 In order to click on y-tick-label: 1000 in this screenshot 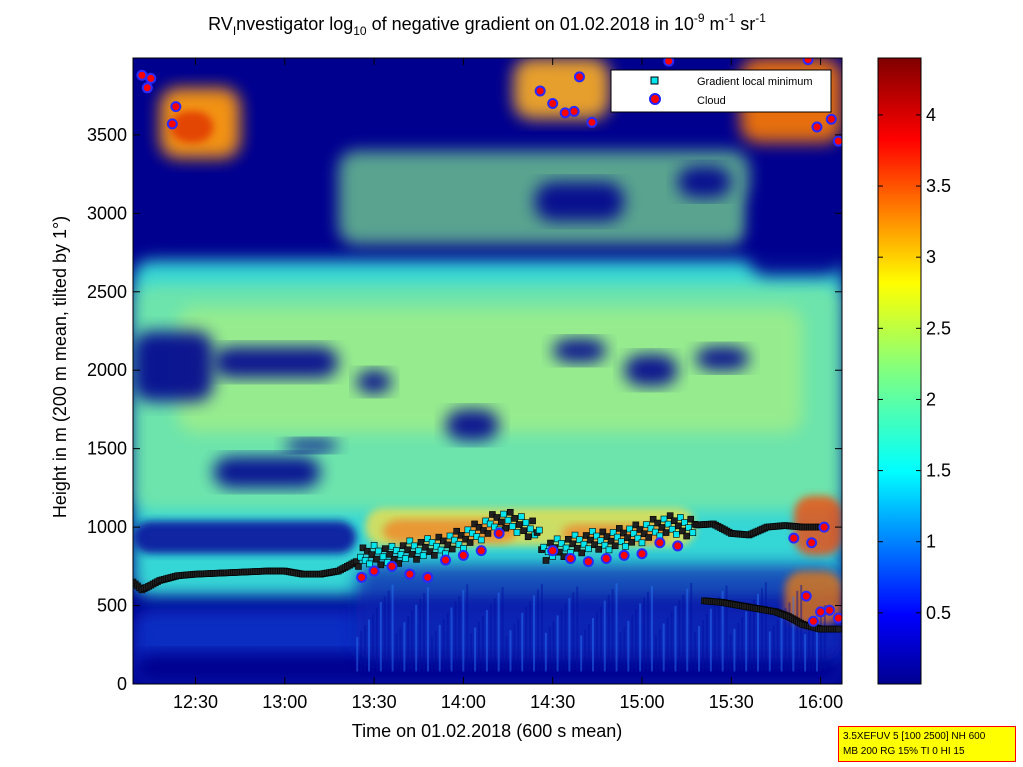, I will do `click(107, 527)`.